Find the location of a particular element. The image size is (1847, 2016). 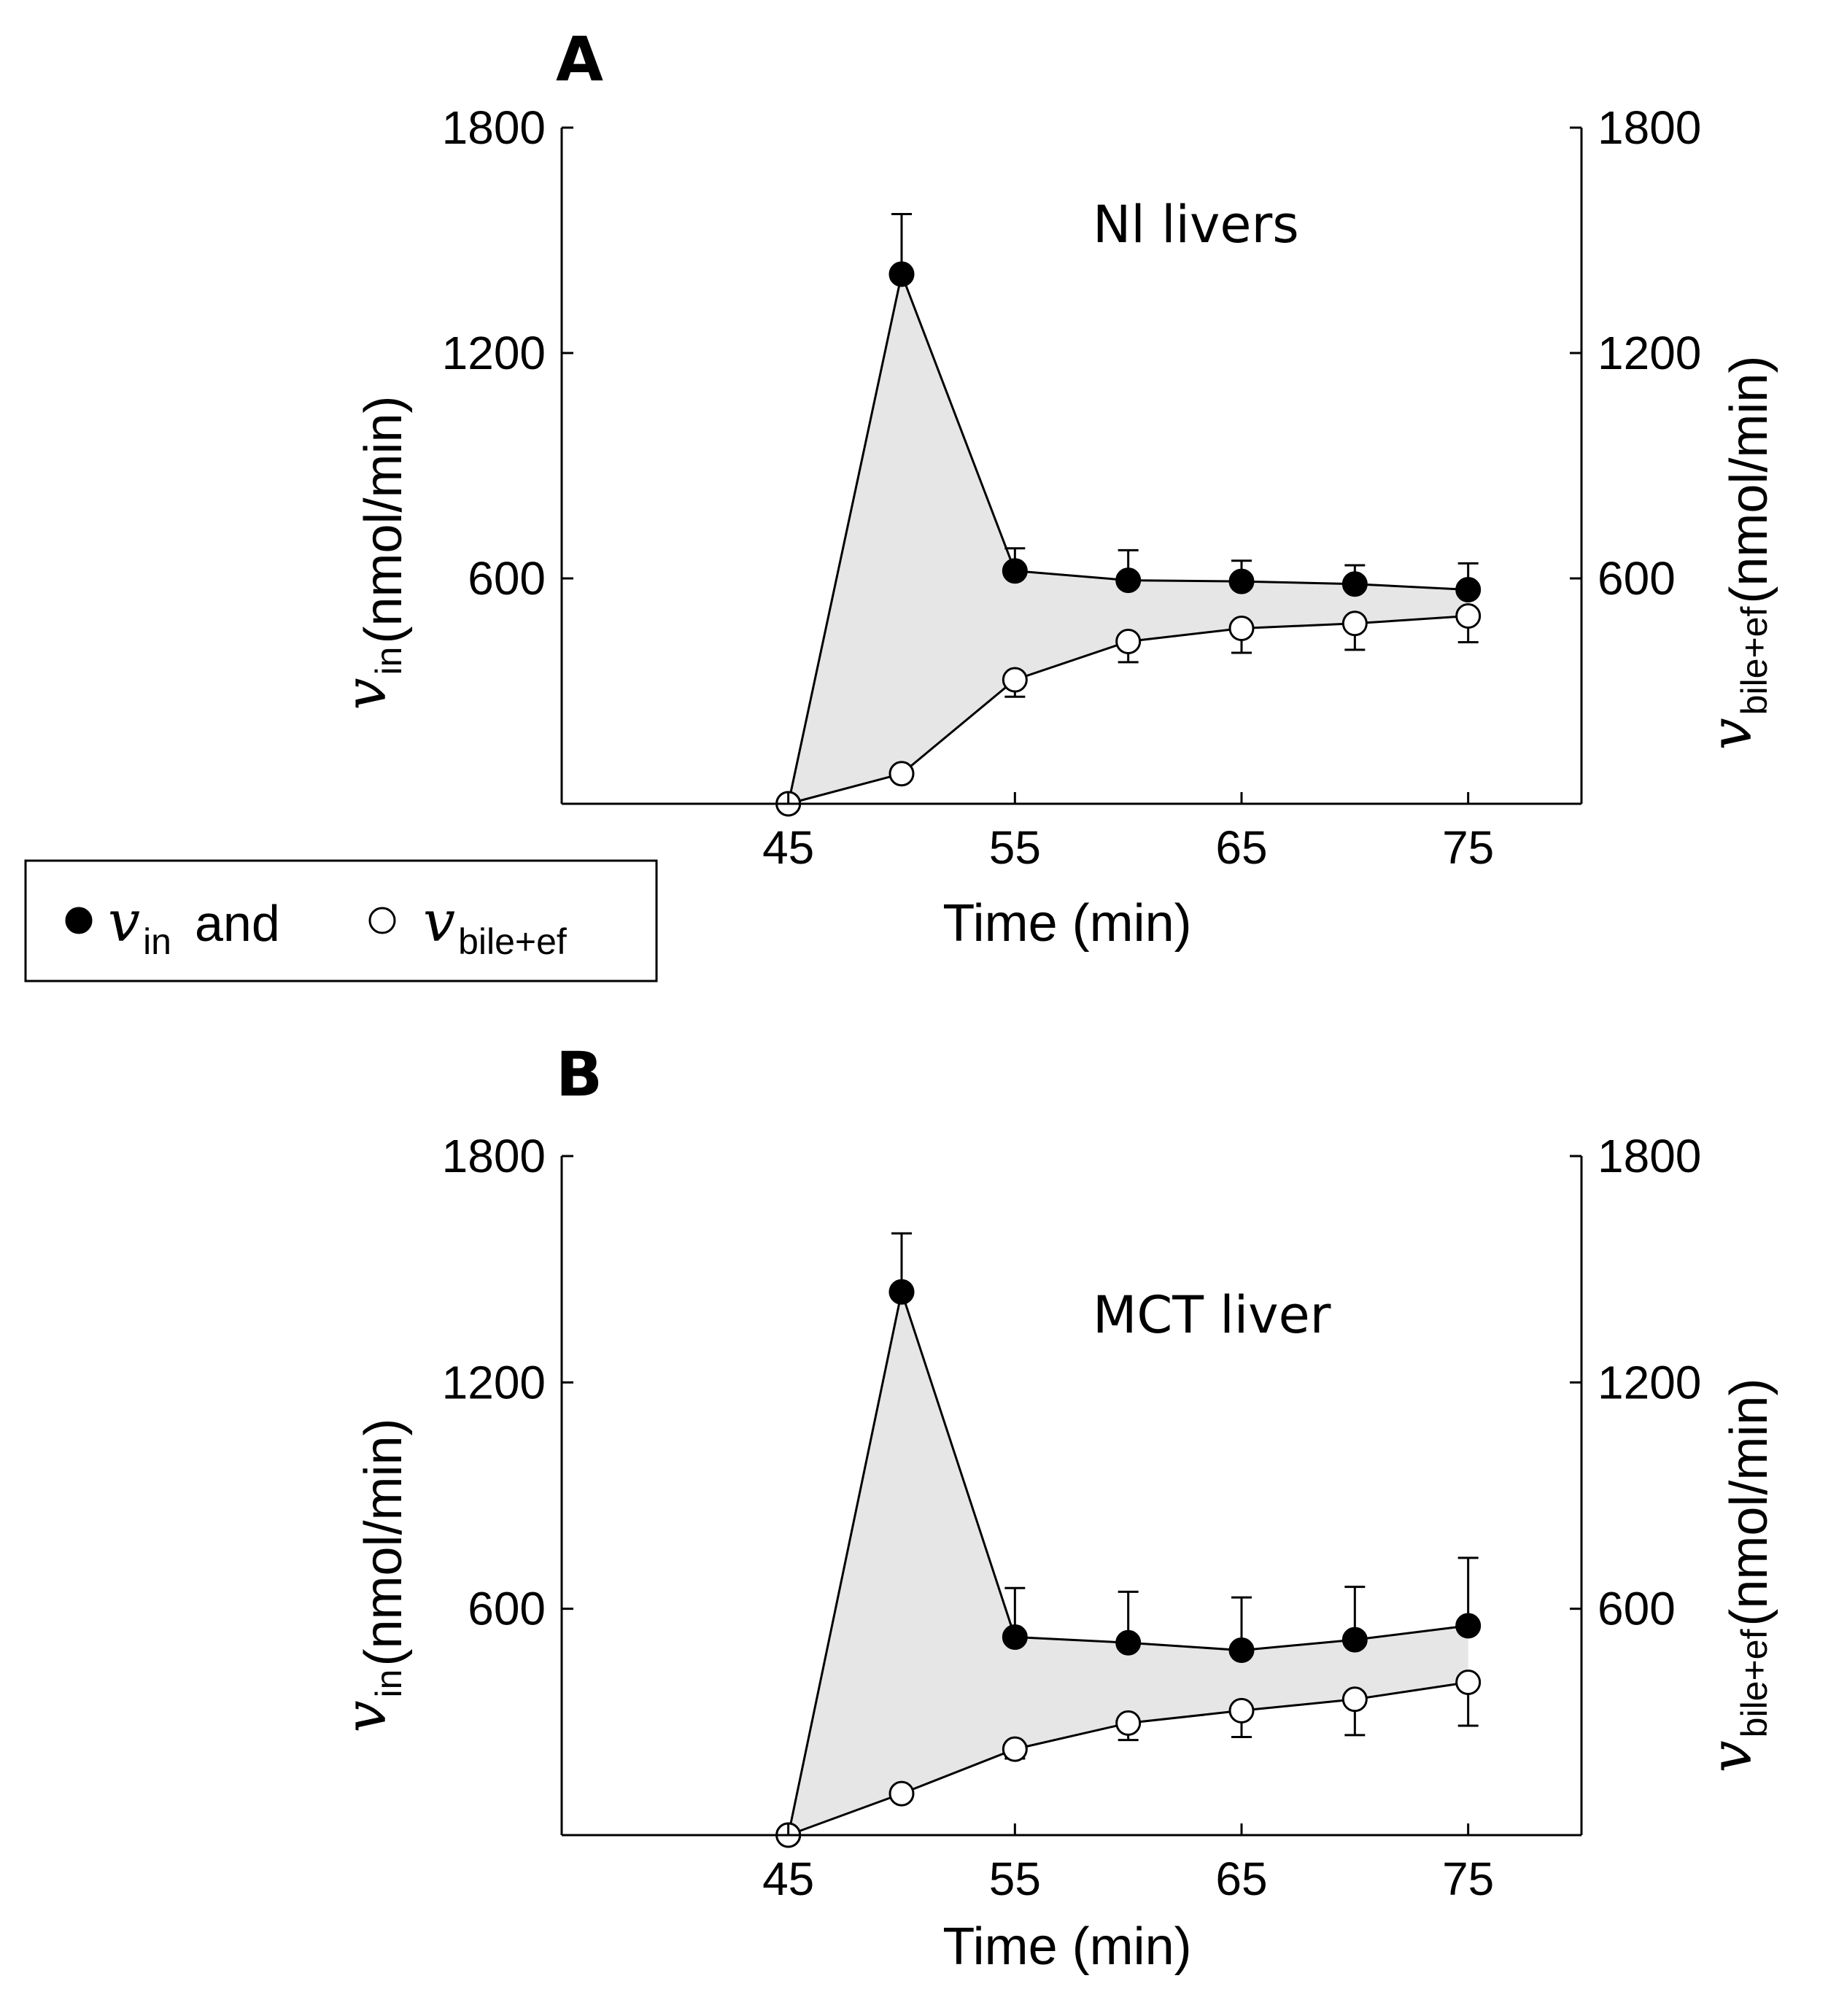

legend-vbile-subscript: bile+ef is located at coordinates (512, 942).